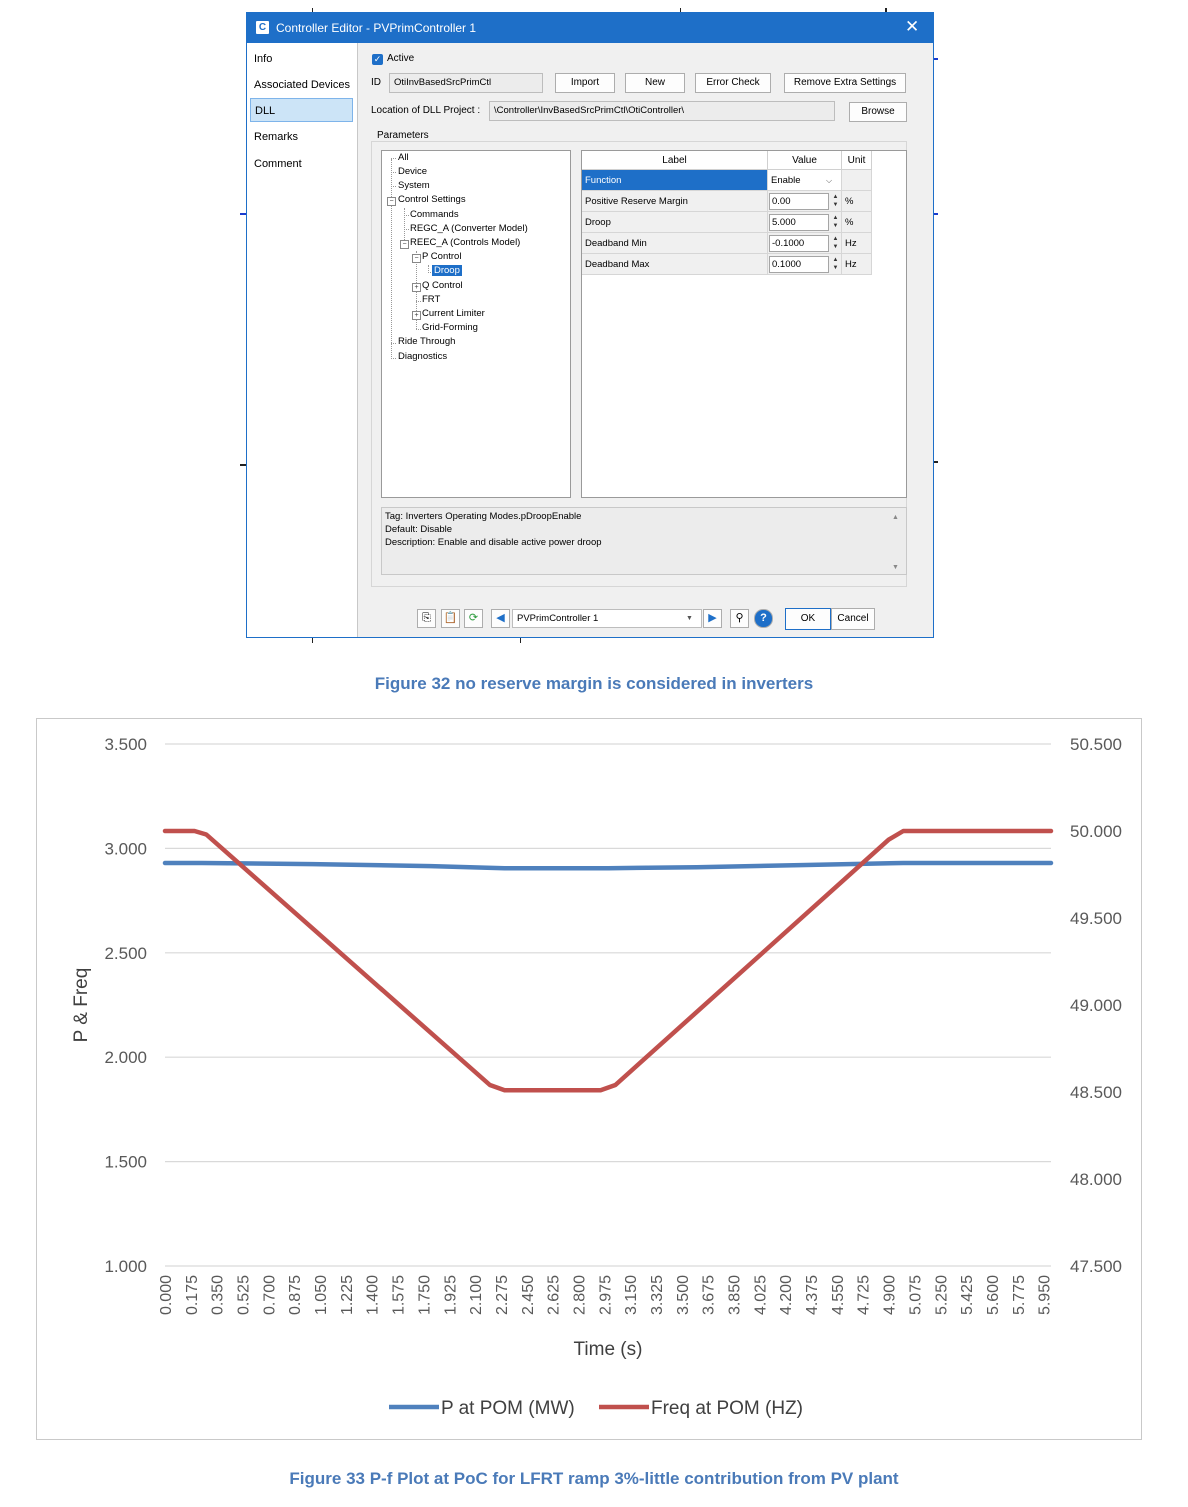 The width and height of the screenshot is (1188, 1507). Describe the element at coordinates (427, 341) in the screenshot. I see `tree-item-ride-through: Ride Through` at that location.